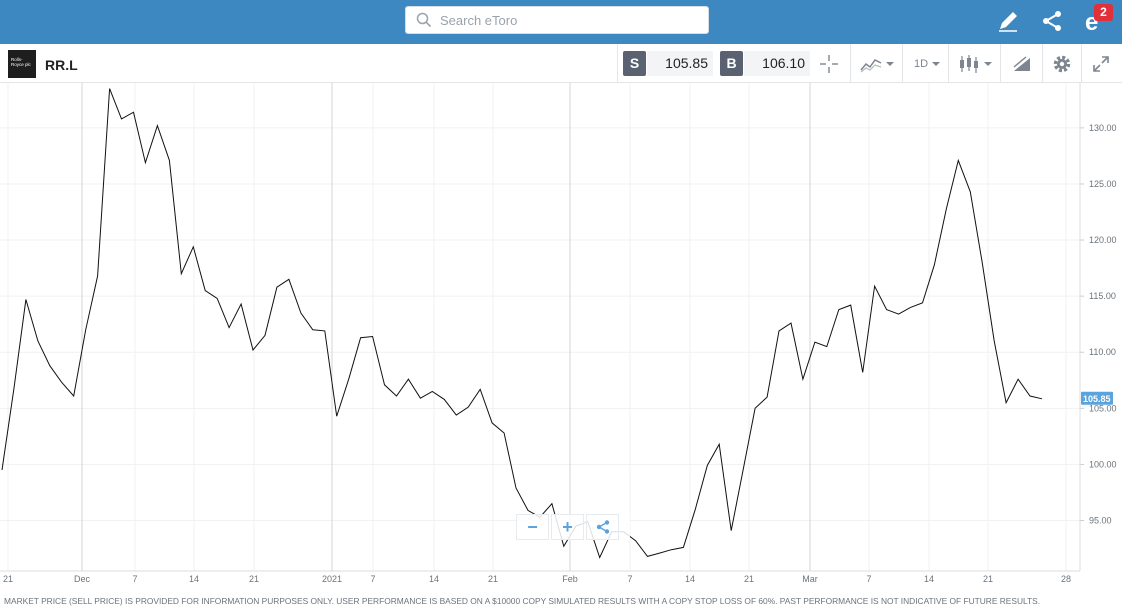  I want to click on crosshair-icon, so click(829, 63).